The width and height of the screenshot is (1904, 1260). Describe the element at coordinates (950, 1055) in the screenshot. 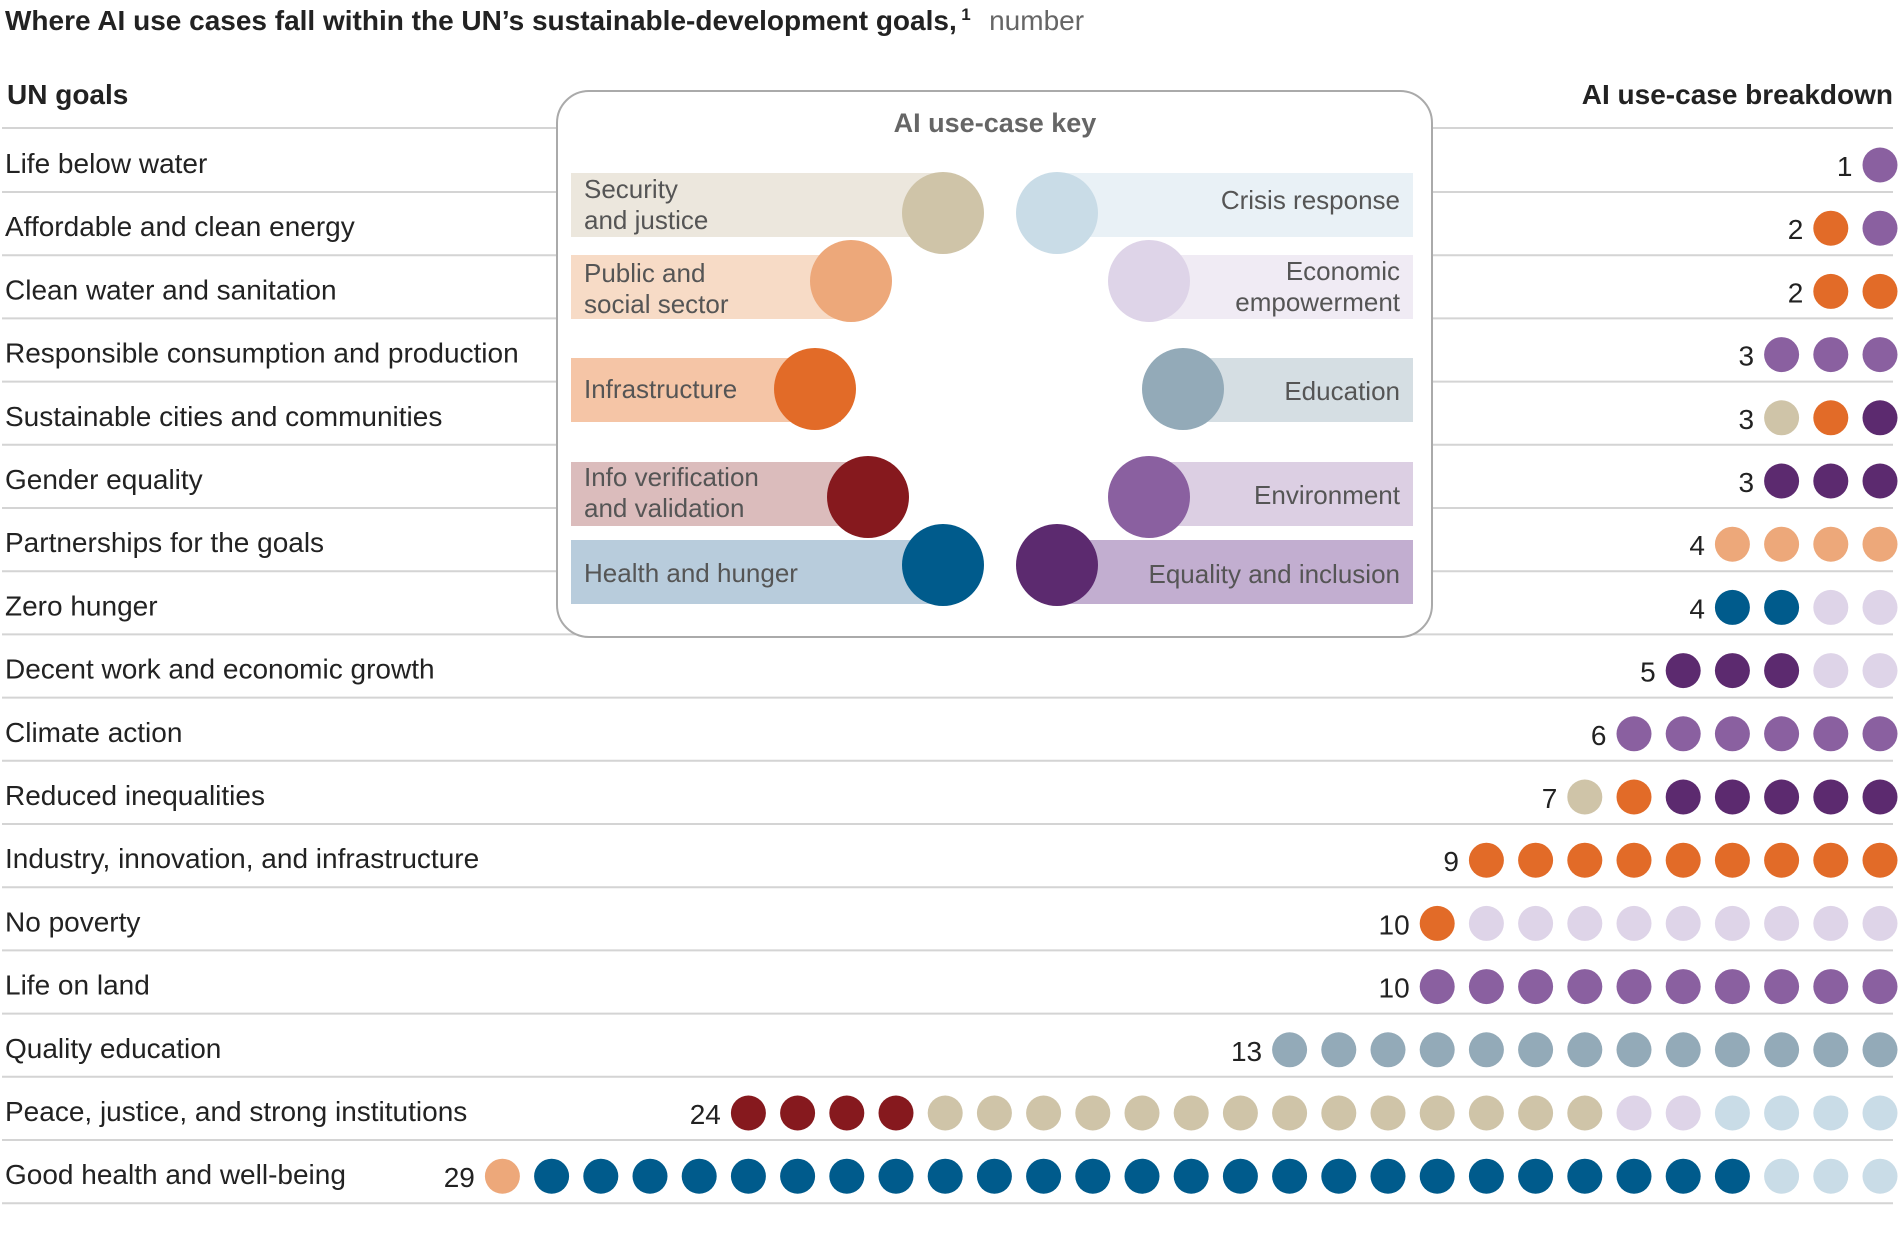

I see `goal-row: Quality education 13` at that location.